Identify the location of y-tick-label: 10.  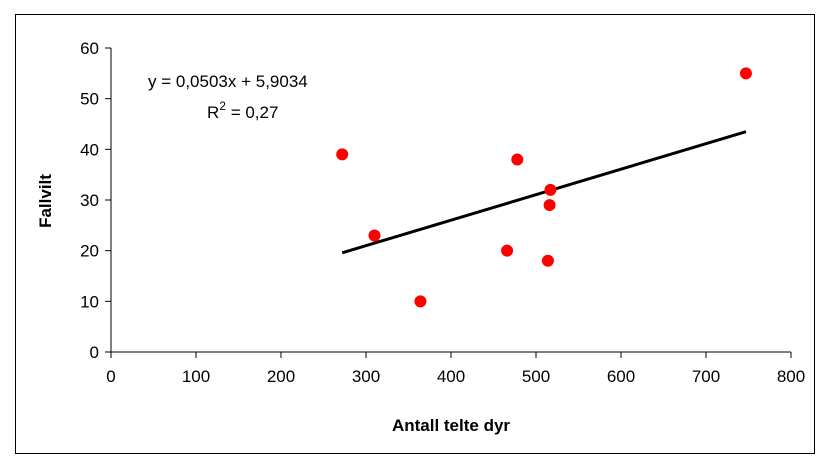
(89, 301).